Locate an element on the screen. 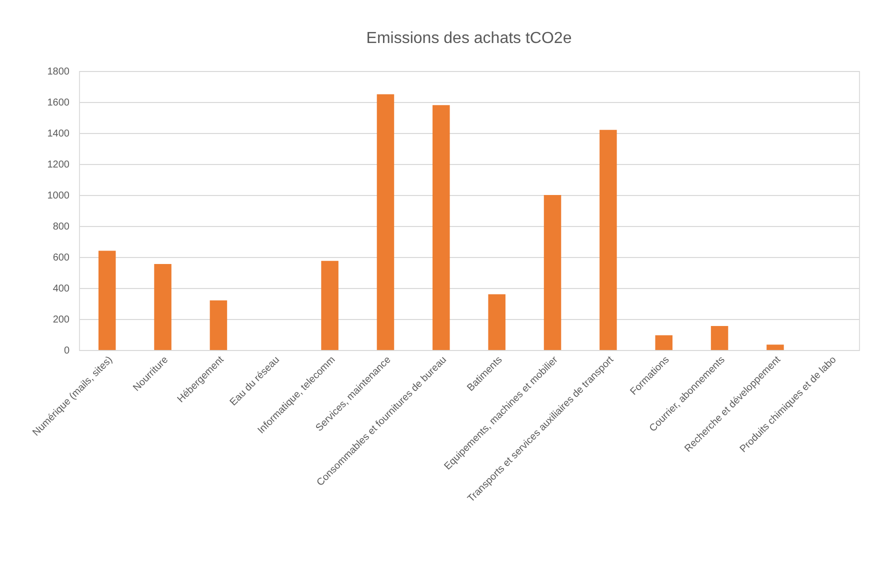 The image size is (890, 562). chart-title: Emissions des achats tCO2e is located at coordinates (469, 38).